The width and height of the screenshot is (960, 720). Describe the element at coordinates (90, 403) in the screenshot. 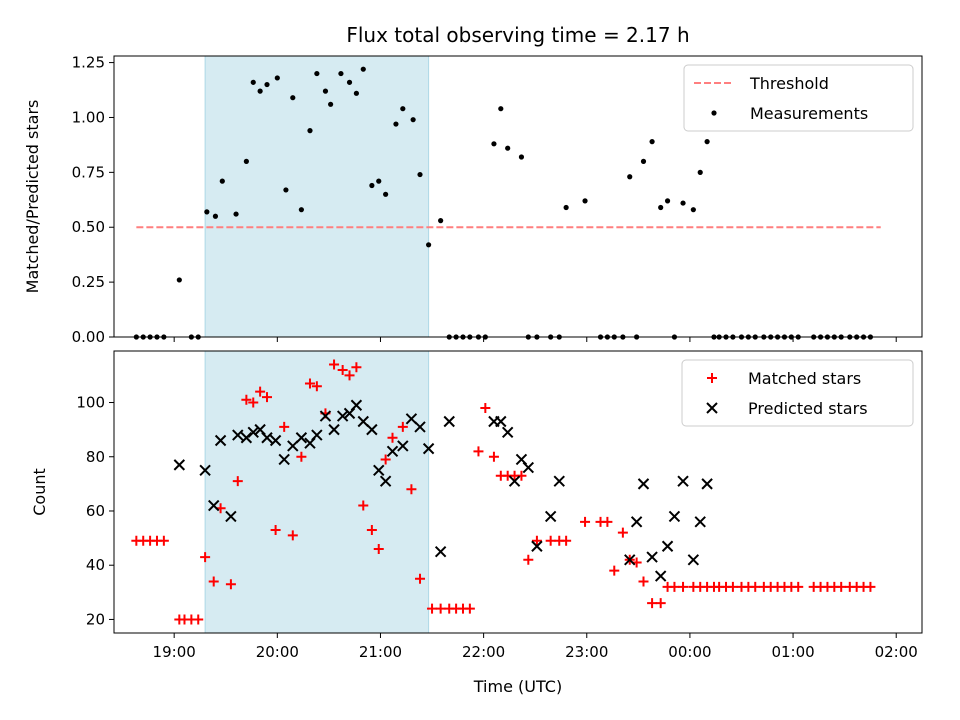

I see `y-tick-label: 100` at that location.